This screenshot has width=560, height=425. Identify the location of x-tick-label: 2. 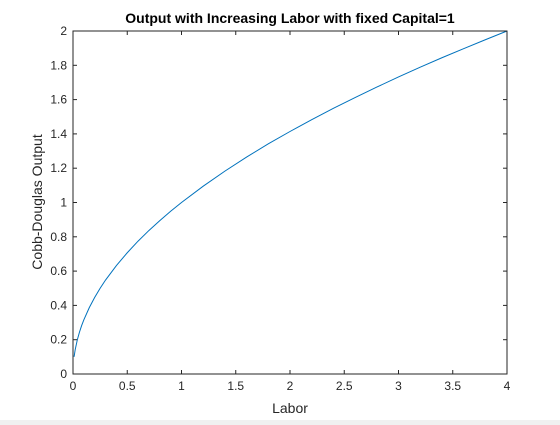
(290, 386).